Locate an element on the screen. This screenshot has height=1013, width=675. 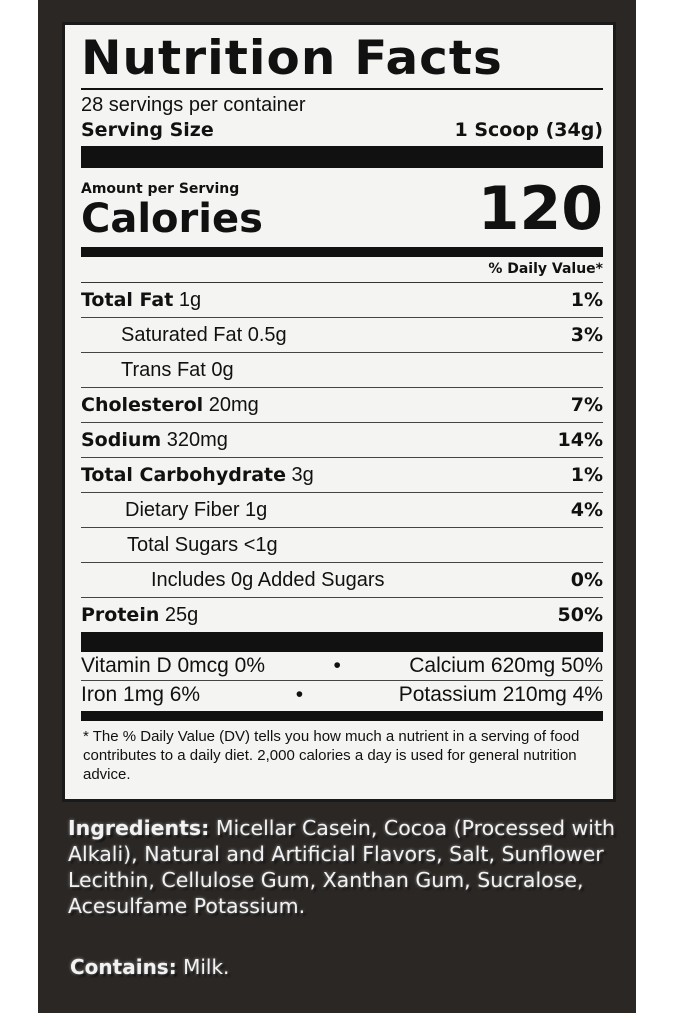
nutrient-name: Total Fat is located at coordinates (127, 299).